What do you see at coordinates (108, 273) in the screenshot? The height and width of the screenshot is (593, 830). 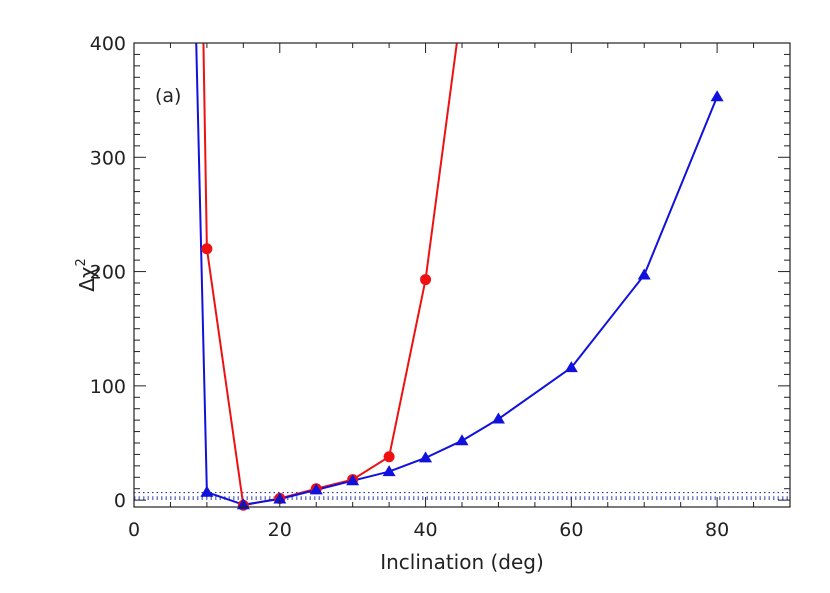 I see `y-tick-label: 200` at bounding box center [108, 273].